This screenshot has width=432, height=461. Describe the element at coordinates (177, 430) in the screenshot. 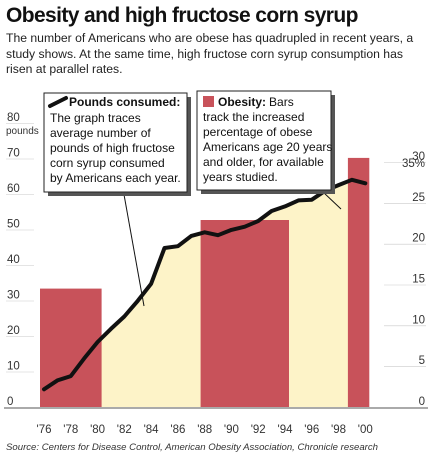

I see `x-axis-tick-label: '86` at that location.